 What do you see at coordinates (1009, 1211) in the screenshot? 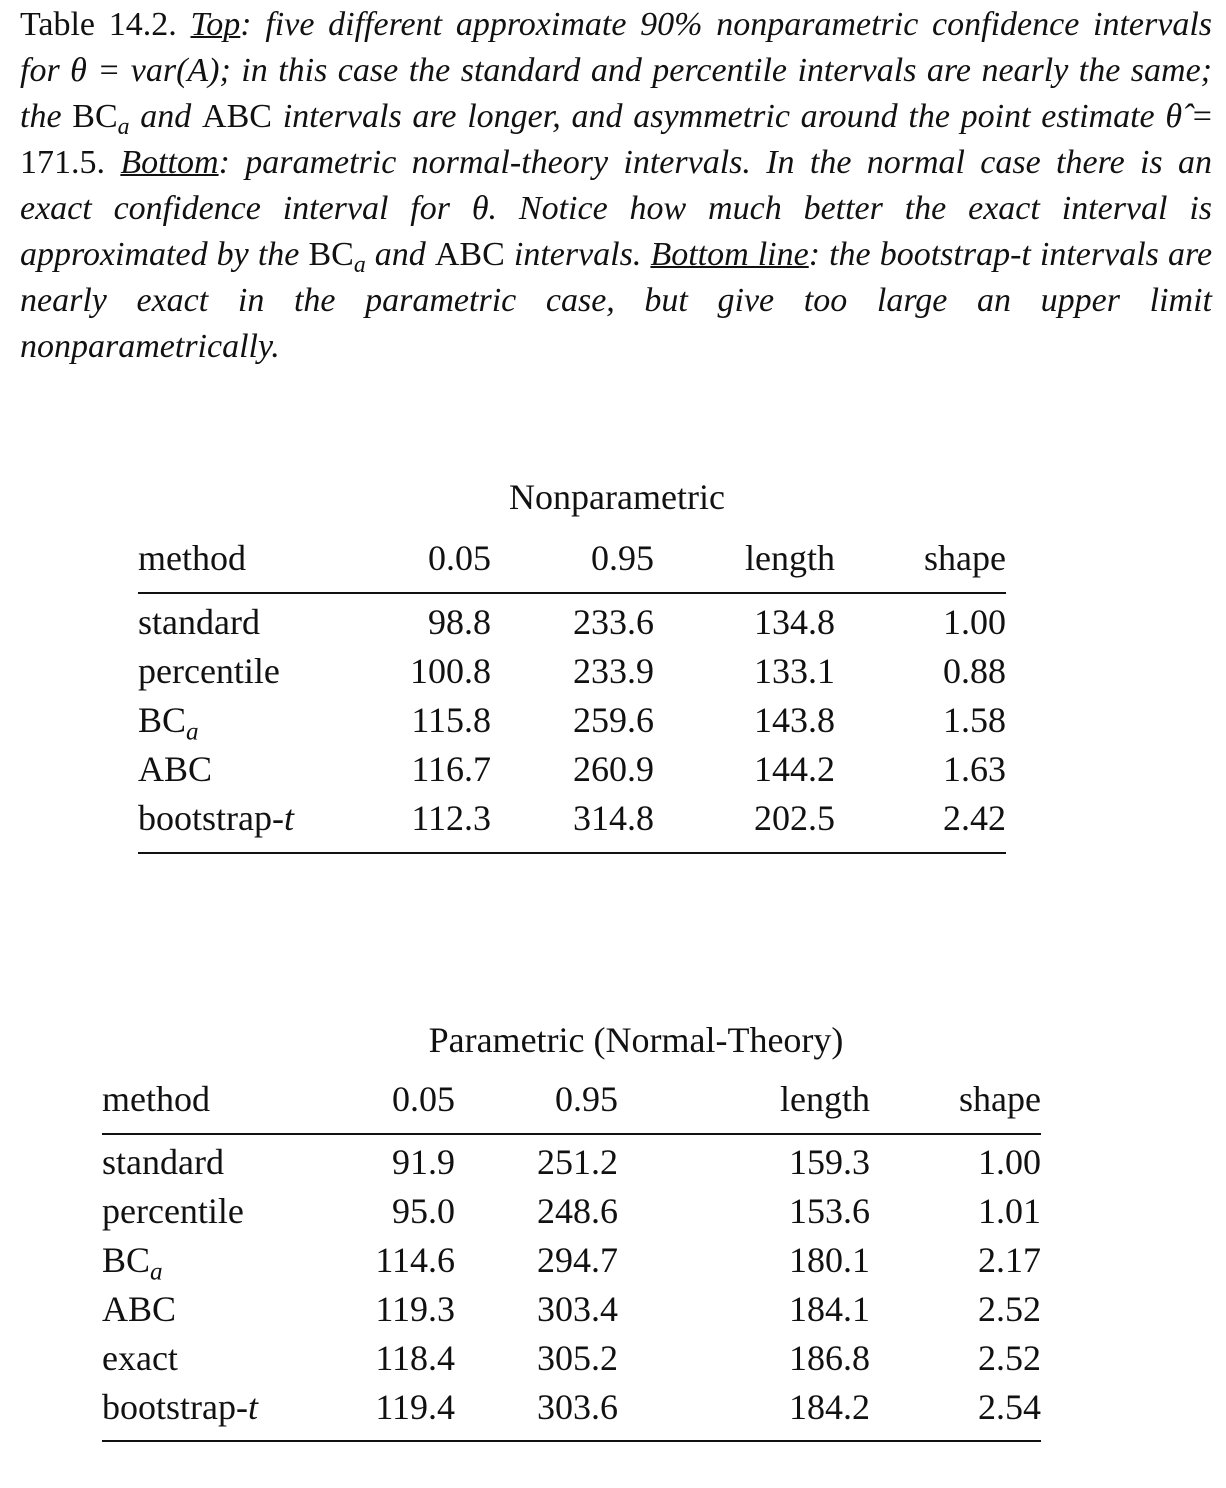
I see `value-cell: 1.01` at bounding box center [1009, 1211].